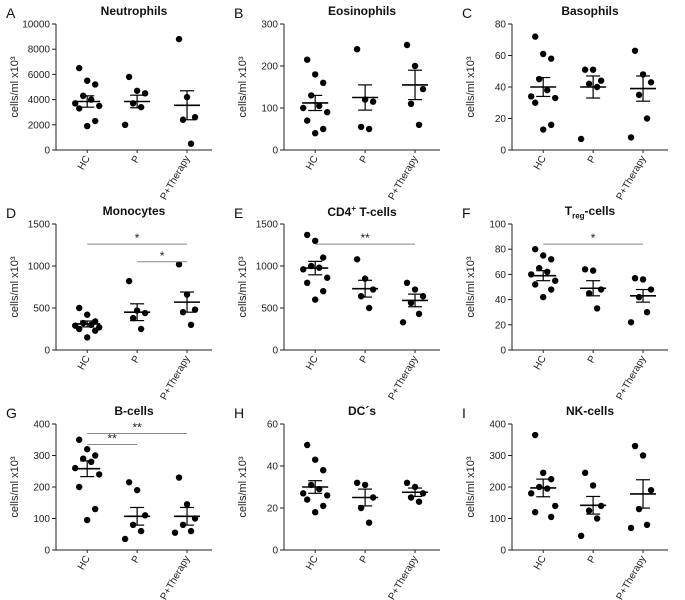 Image resolution: width=685 pixels, height=600 pixels. Describe the element at coordinates (267, 225) in the screenshot. I see `y-tick-label: 1500` at that location.